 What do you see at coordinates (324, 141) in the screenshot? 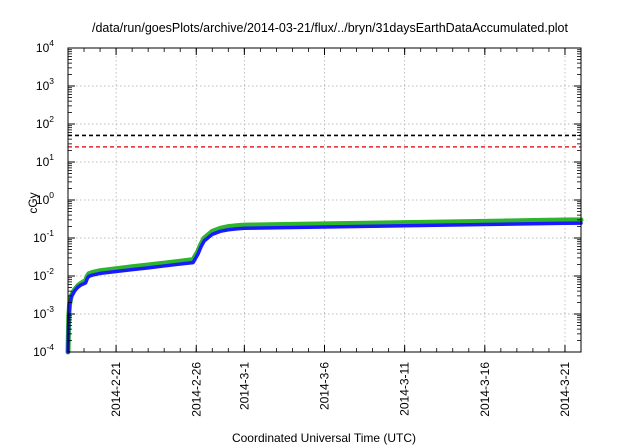
I see `reference-lines` at bounding box center [324, 141].